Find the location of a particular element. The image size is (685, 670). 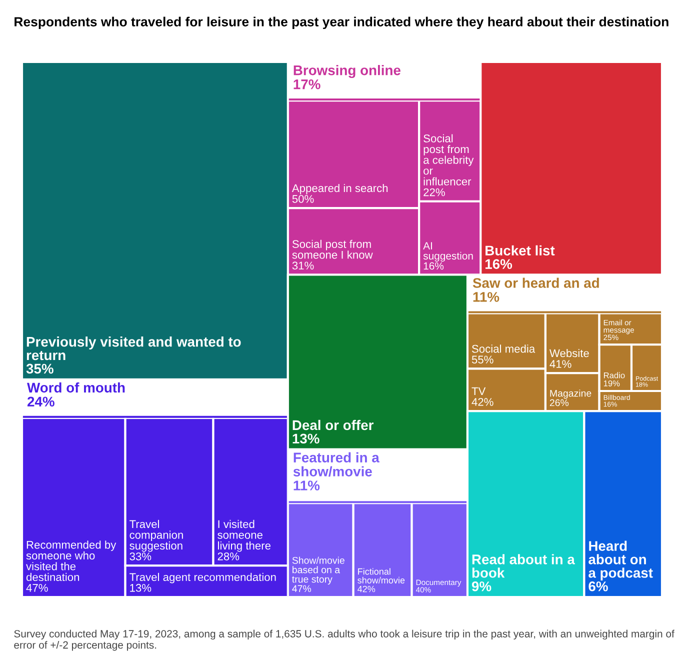

data-label: 9% is located at coordinates (482, 586).